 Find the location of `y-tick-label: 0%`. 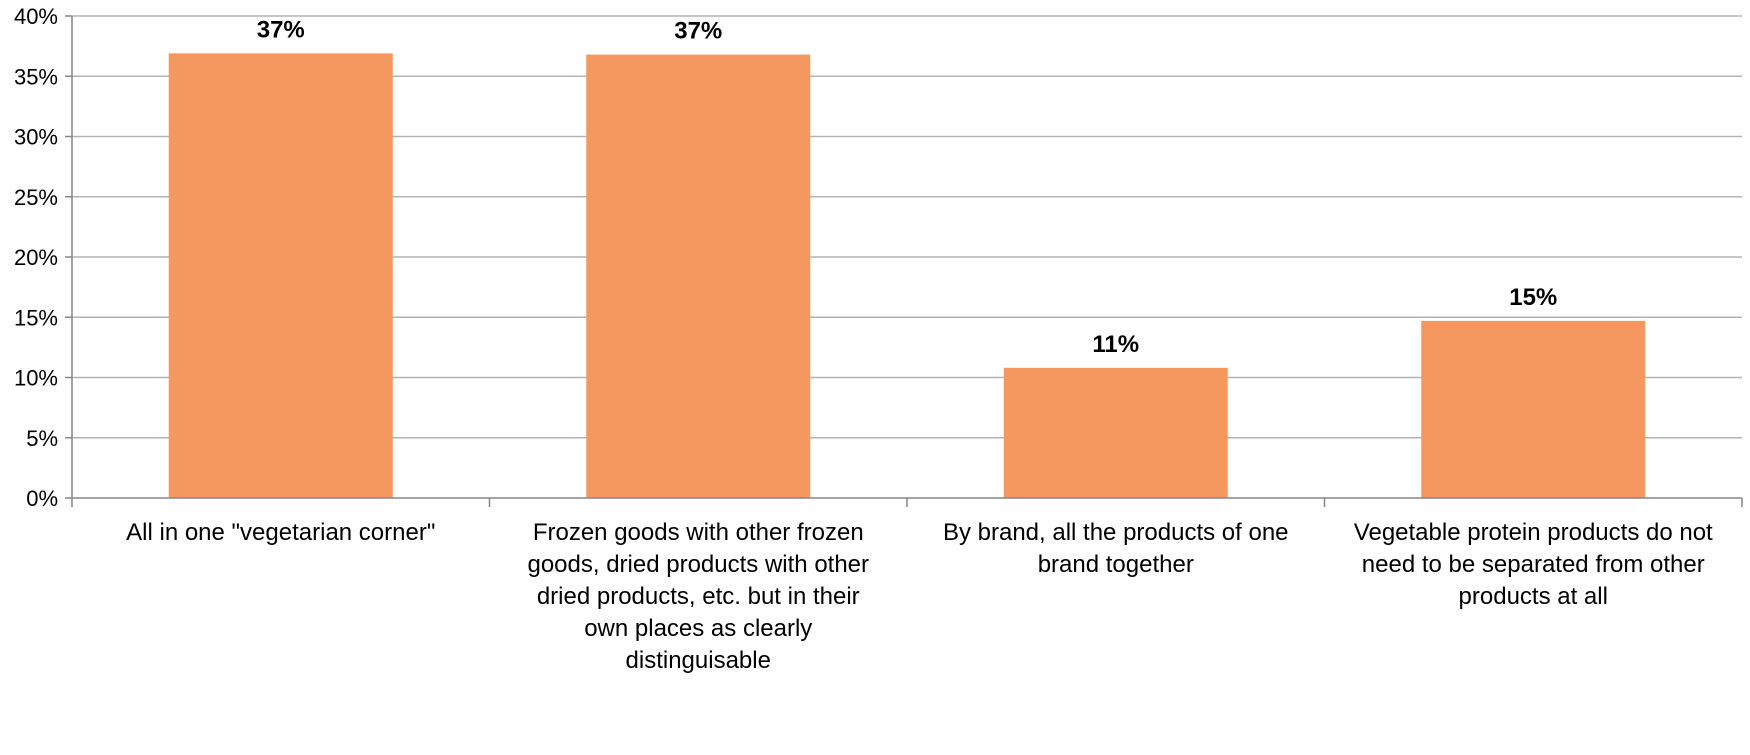

y-tick-label: 0% is located at coordinates (42, 498).